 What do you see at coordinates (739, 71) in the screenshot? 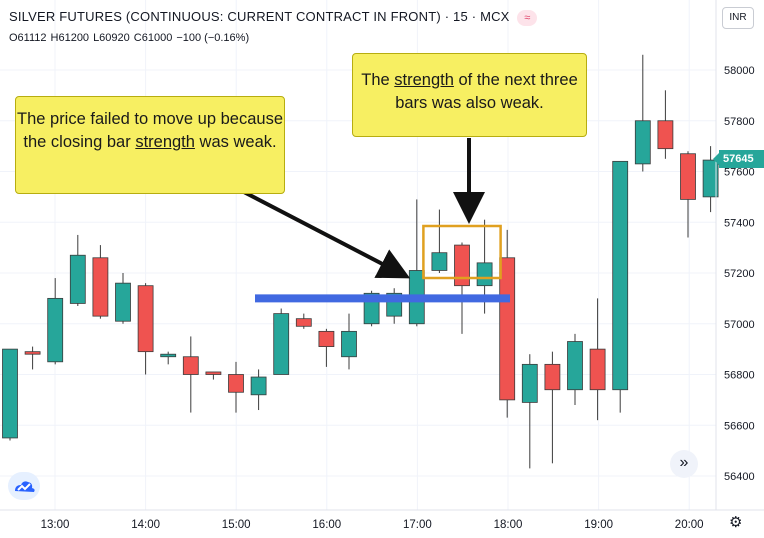
I see `y-tick-label: 58000` at bounding box center [739, 71].